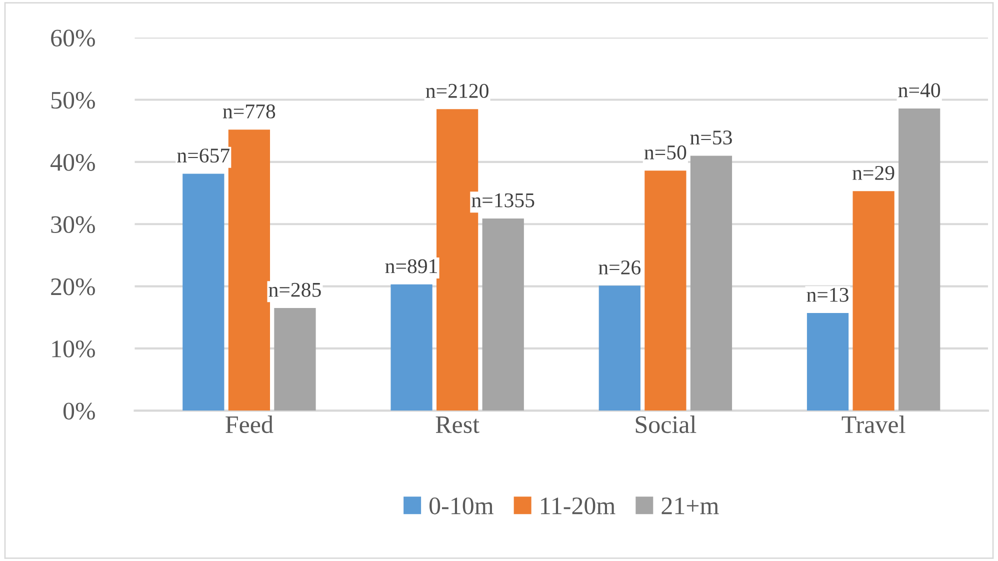  I want to click on annotation: n=657, so click(203, 155).